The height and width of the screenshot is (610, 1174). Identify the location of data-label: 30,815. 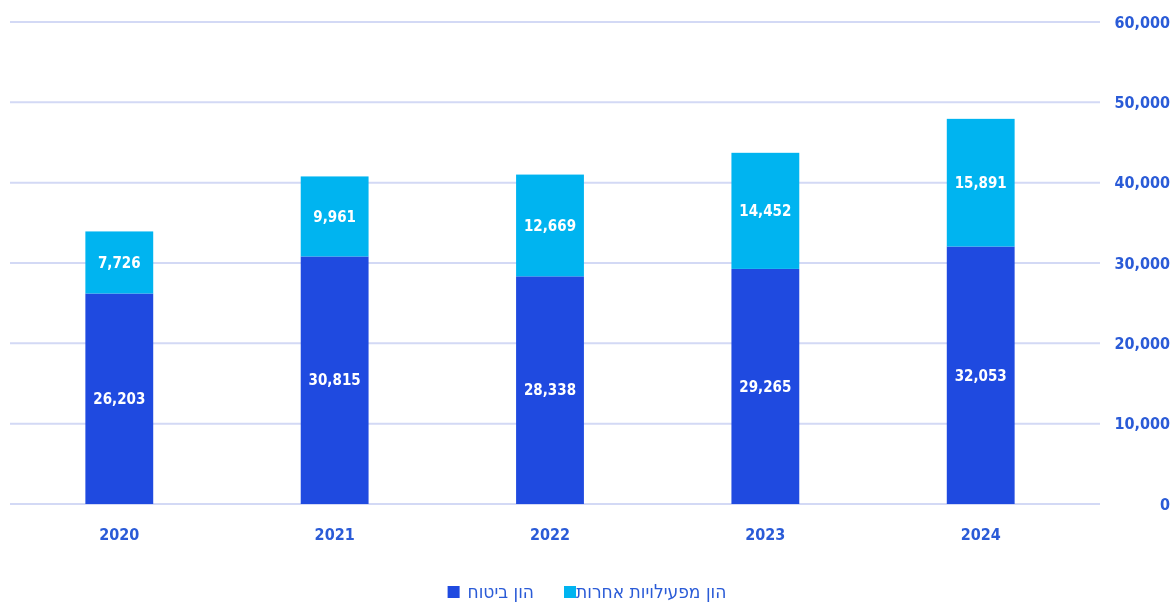
(334, 380).